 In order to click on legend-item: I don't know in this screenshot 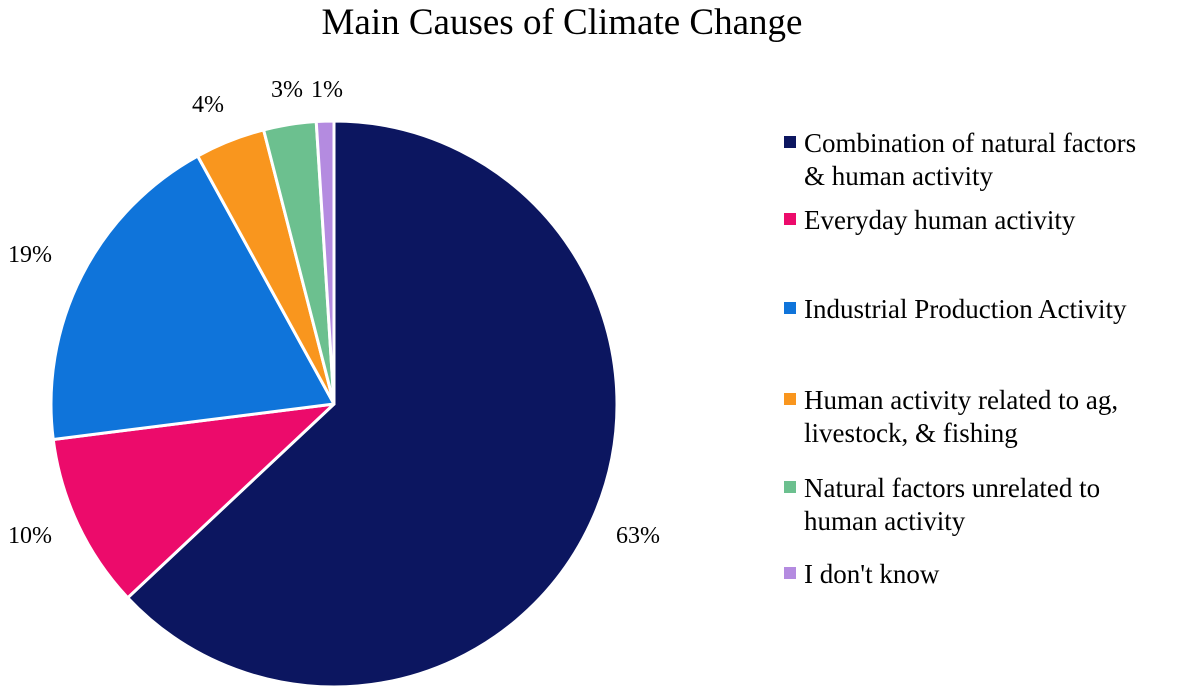, I will do `click(862, 574)`.